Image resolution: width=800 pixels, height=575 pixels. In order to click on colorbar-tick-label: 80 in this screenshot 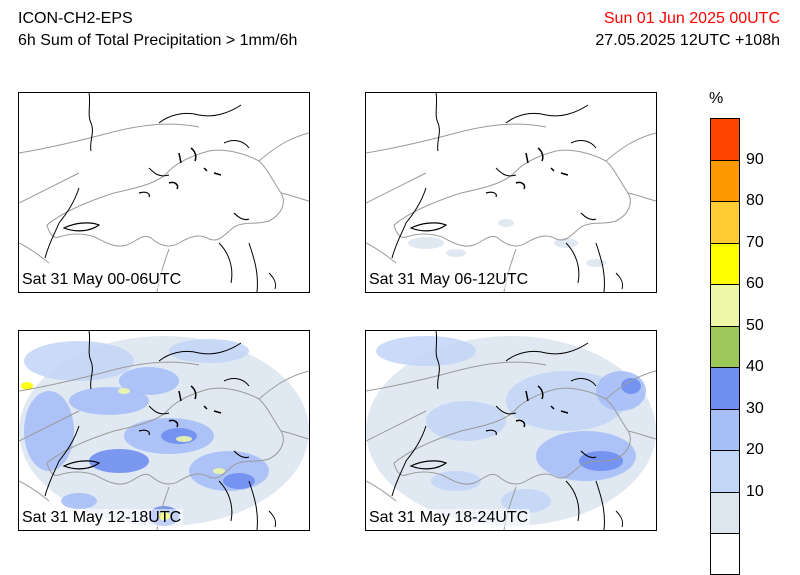, I will do `click(755, 200)`.